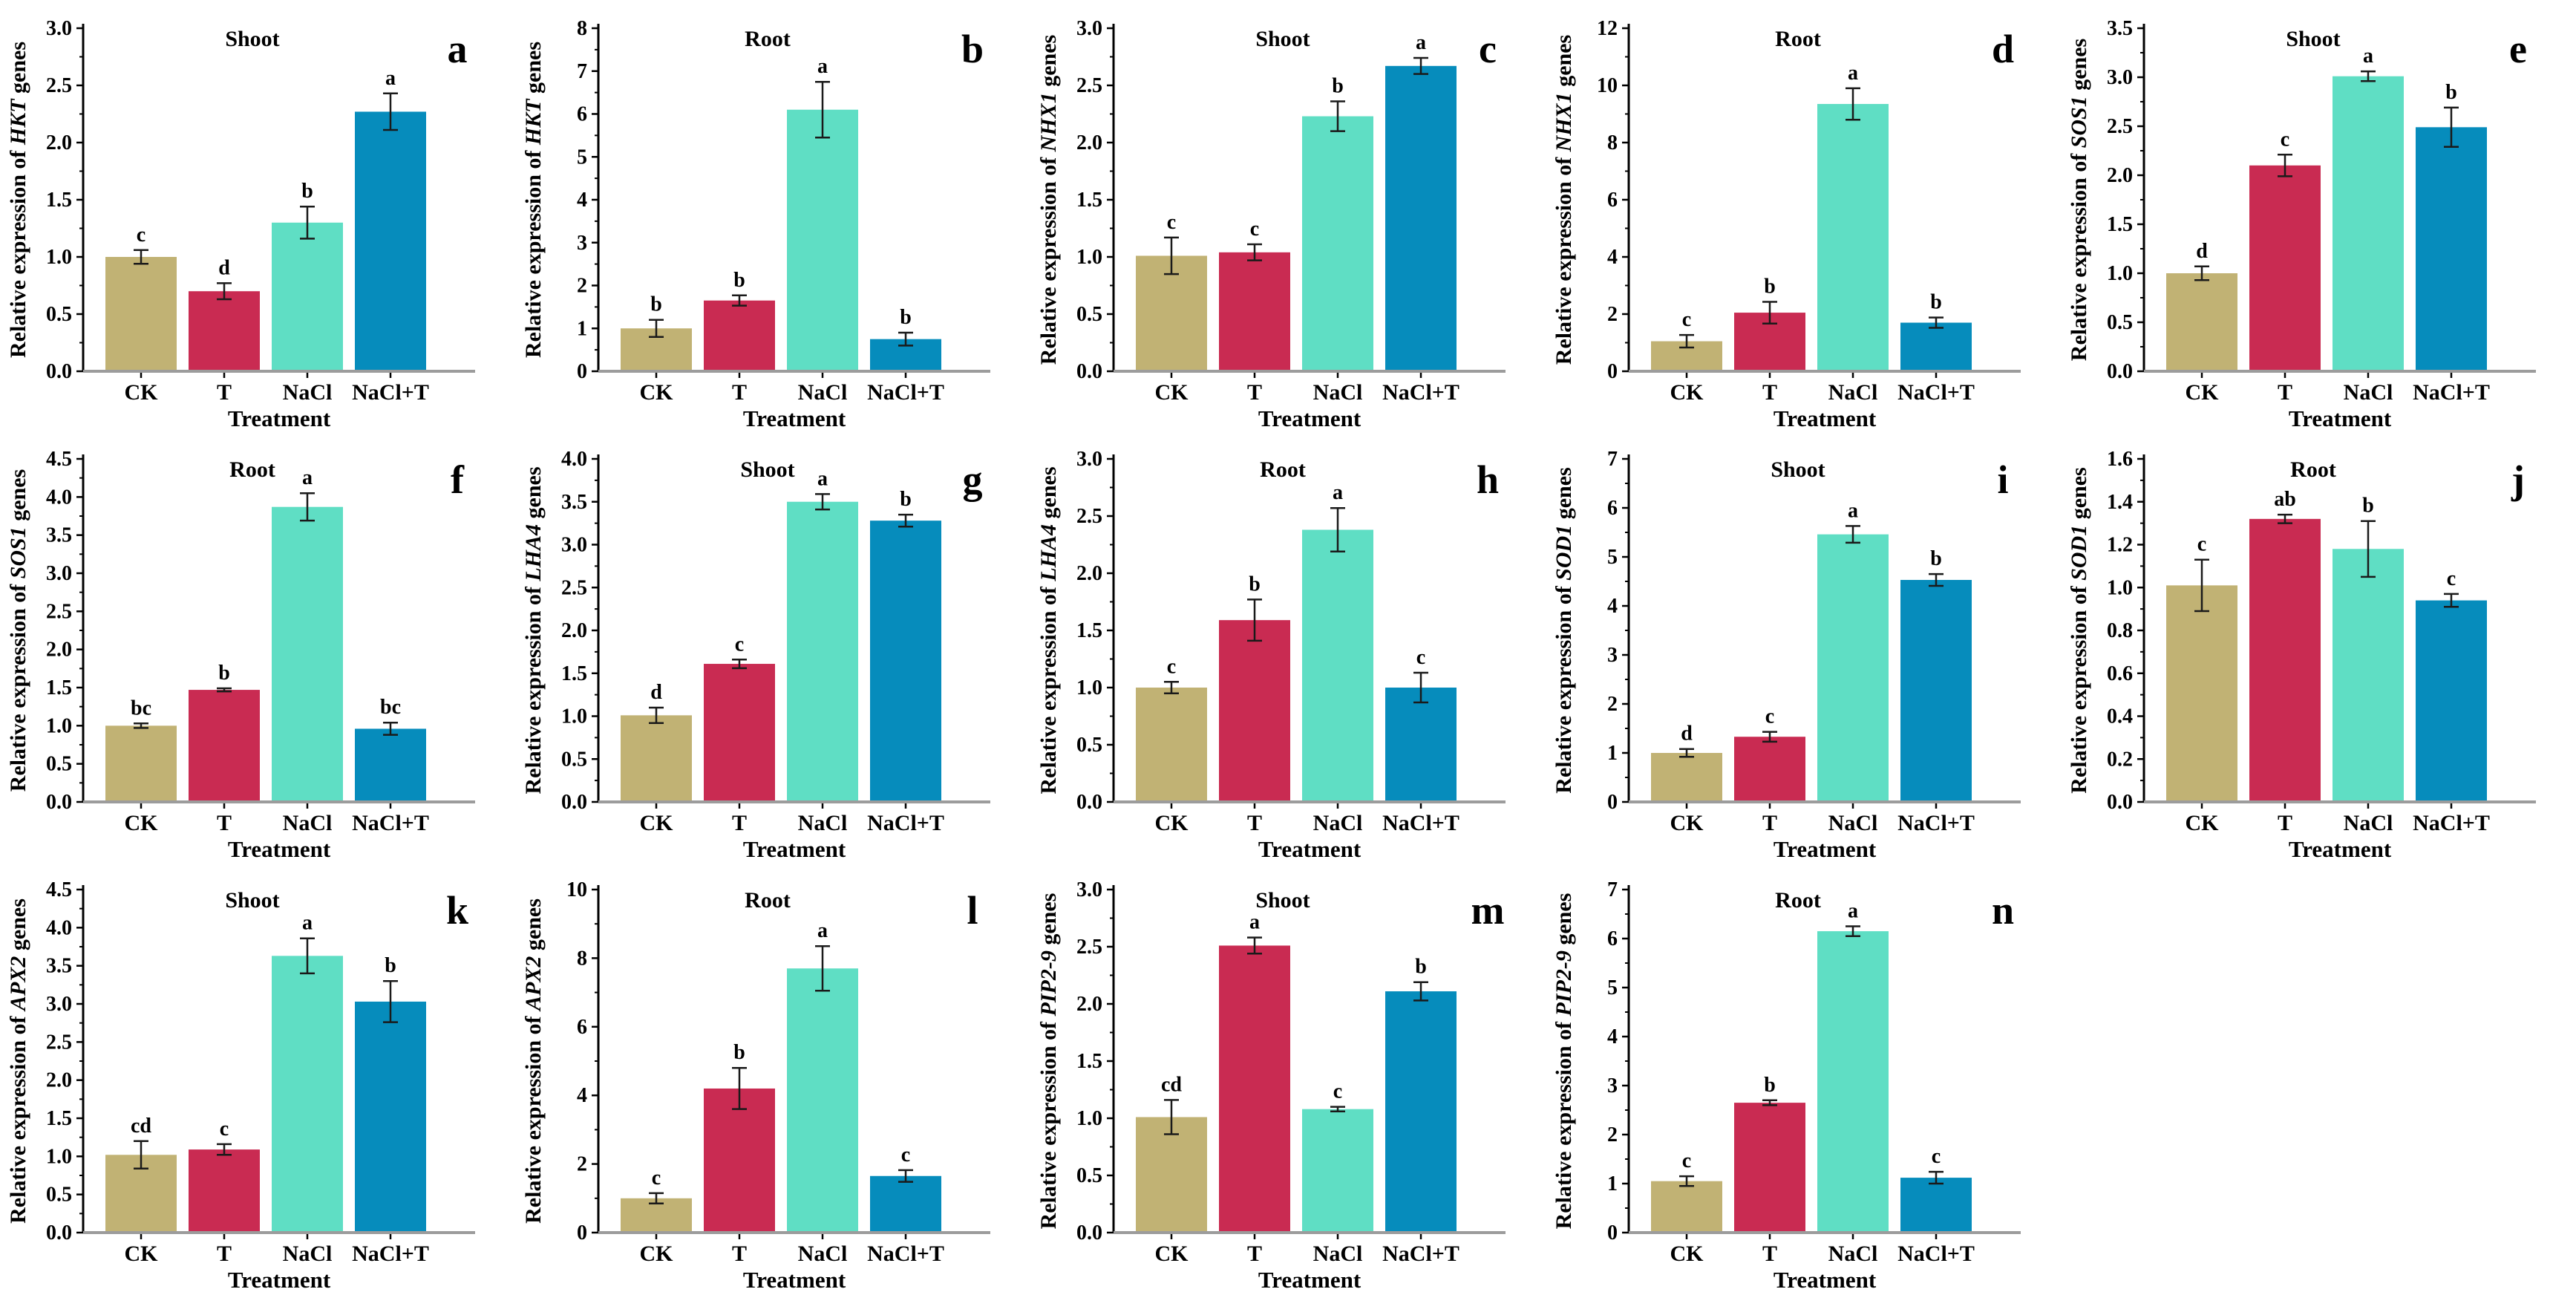 The width and height of the screenshot is (2576, 1292). What do you see at coordinates (2120, 459) in the screenshot?
I see `y-tick-label: 1.6` at bounding box center [2120, 459].